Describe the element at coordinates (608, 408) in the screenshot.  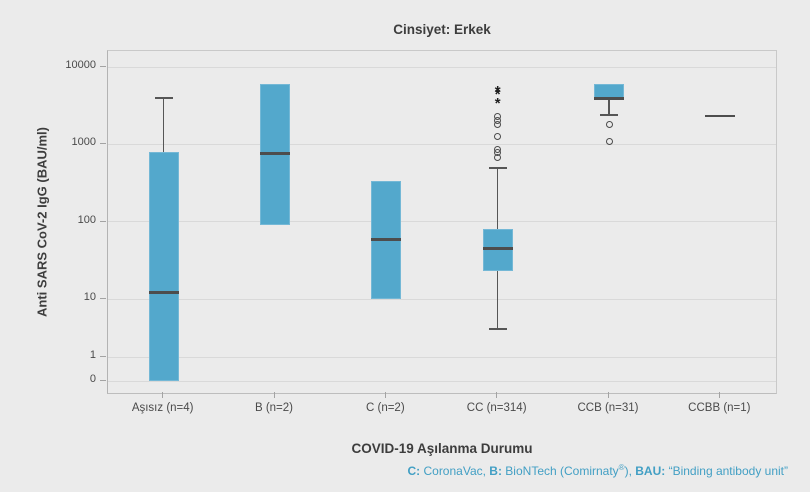
I see `x-tick-label: CCB (n=31)` at that location.